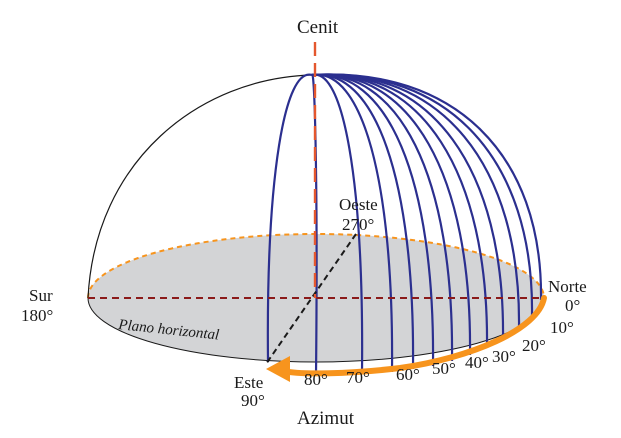  I want to click on east-west-line, so click(311, 299).